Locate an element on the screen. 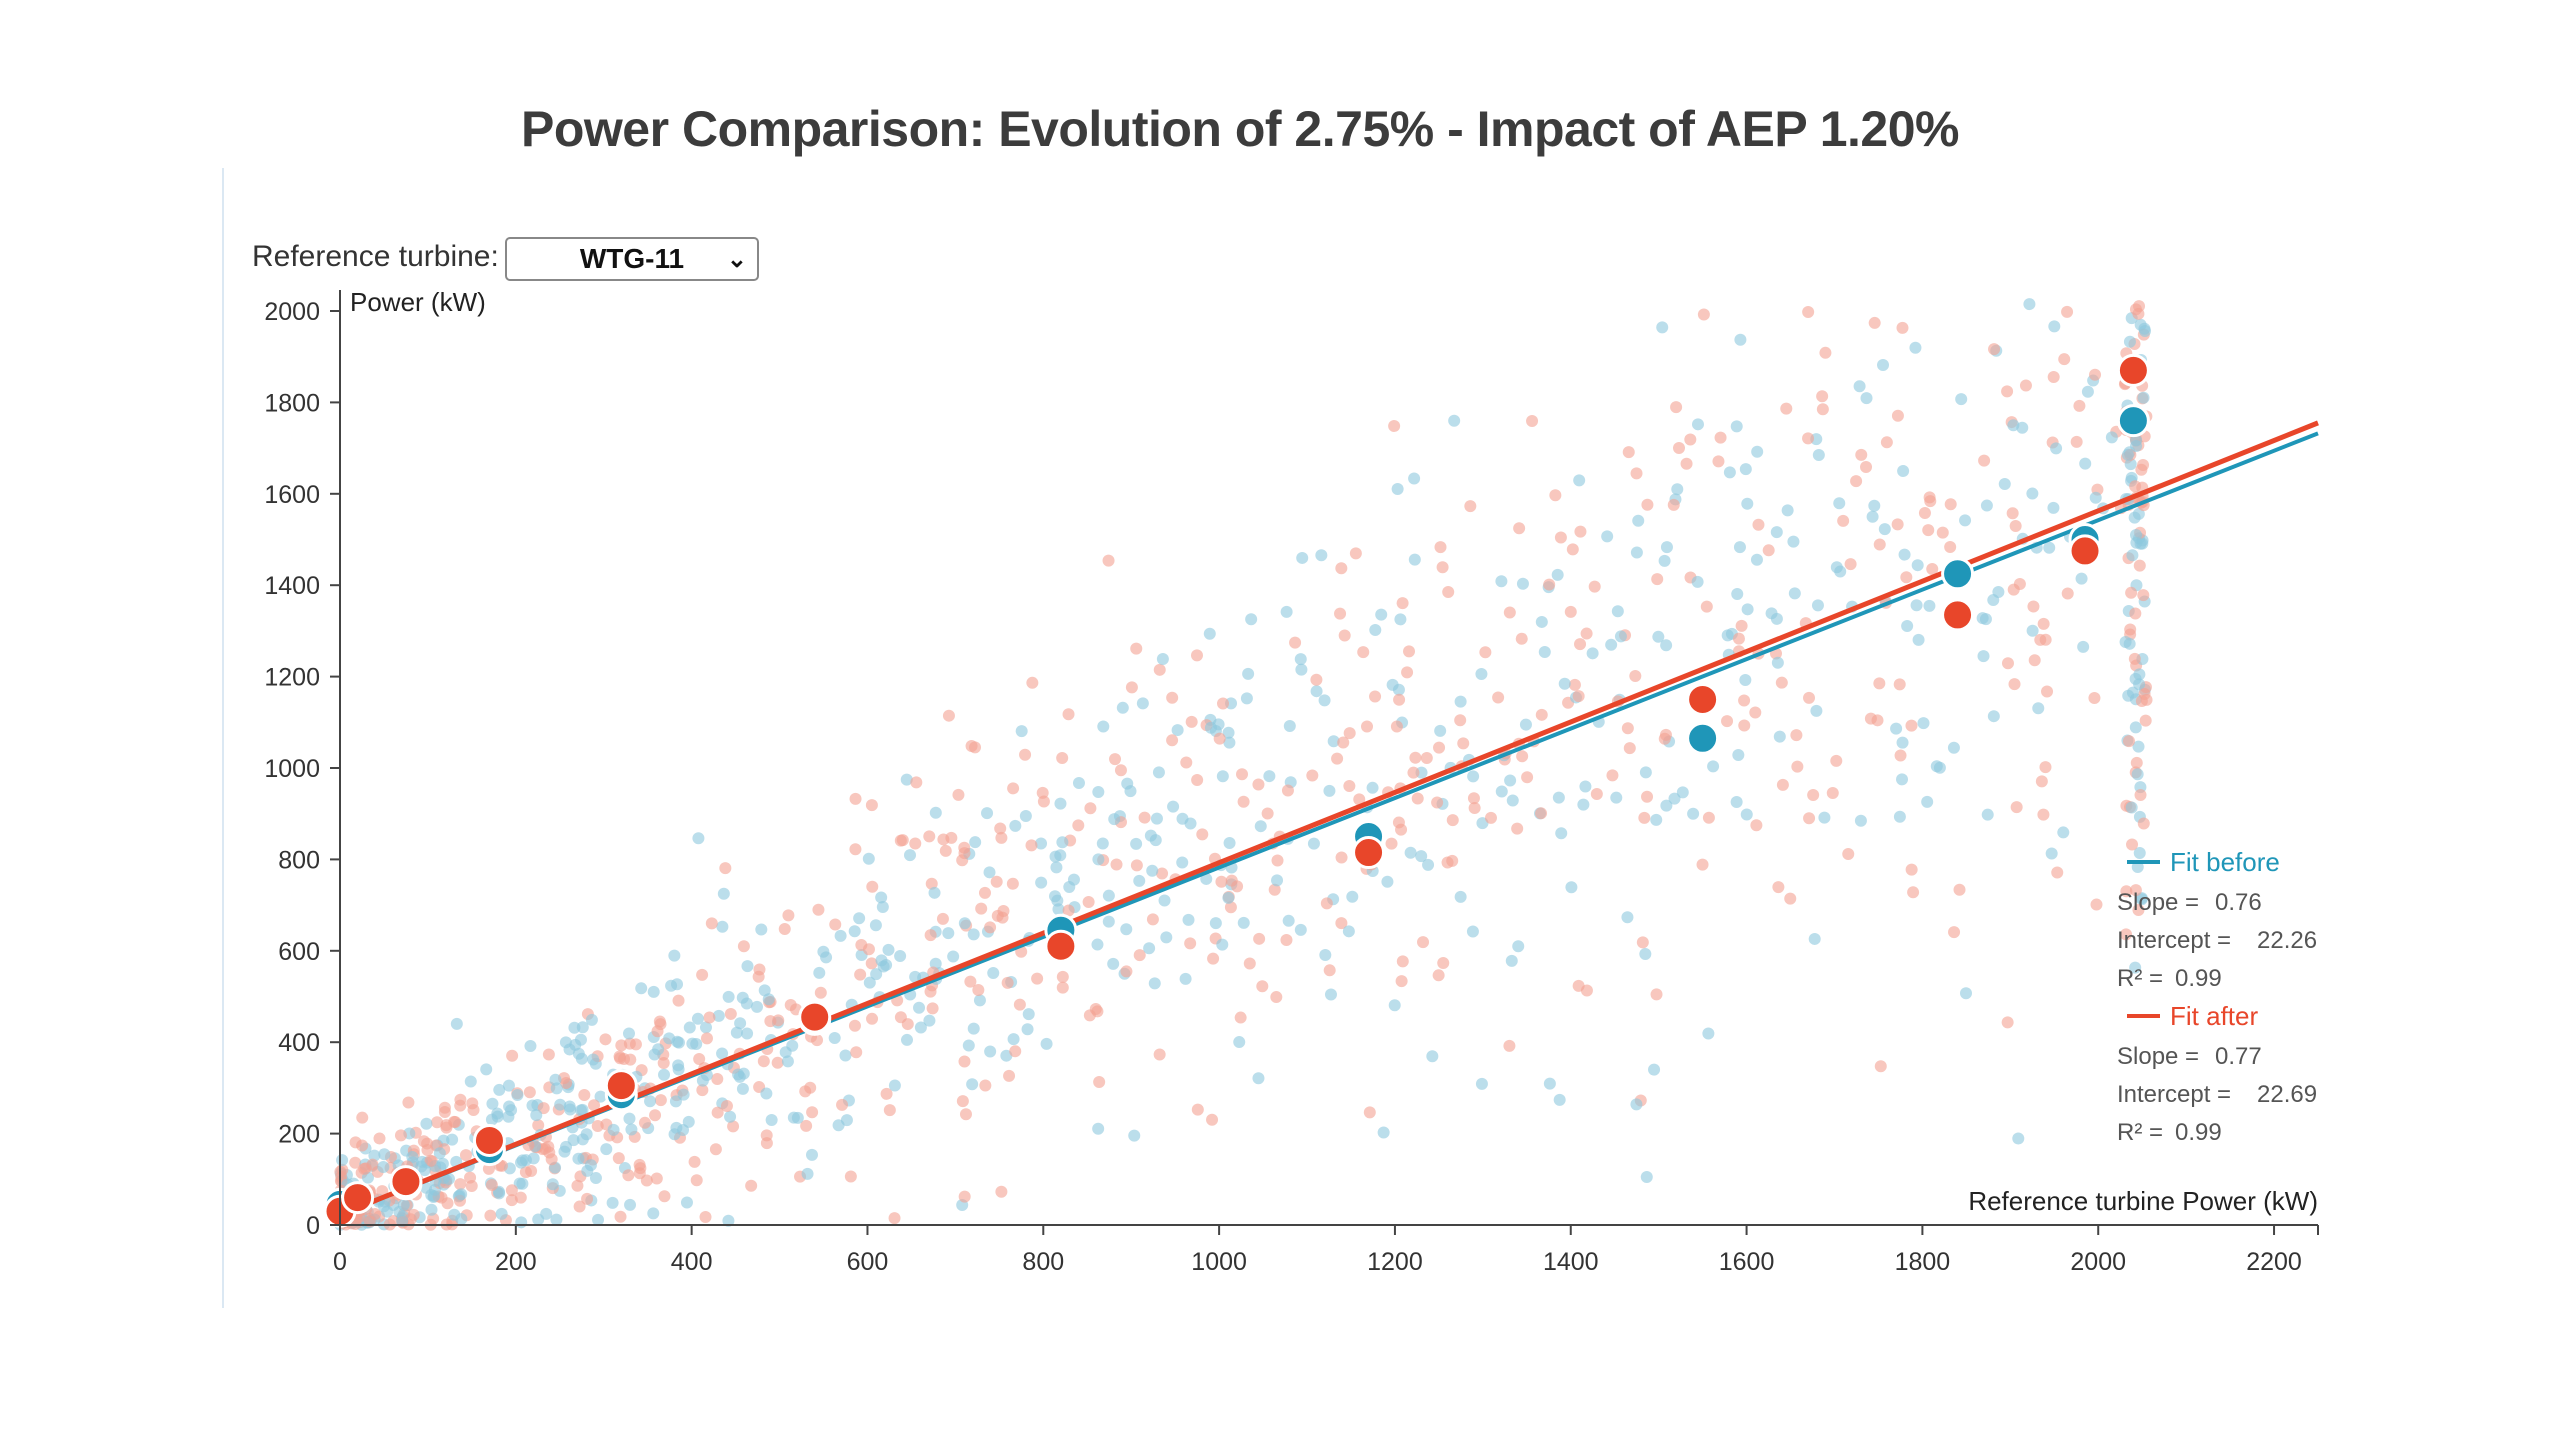 The height and width of the screenshot is (1440, 2560). y-tick-label: 1400 is located at coordinates (292, 586).